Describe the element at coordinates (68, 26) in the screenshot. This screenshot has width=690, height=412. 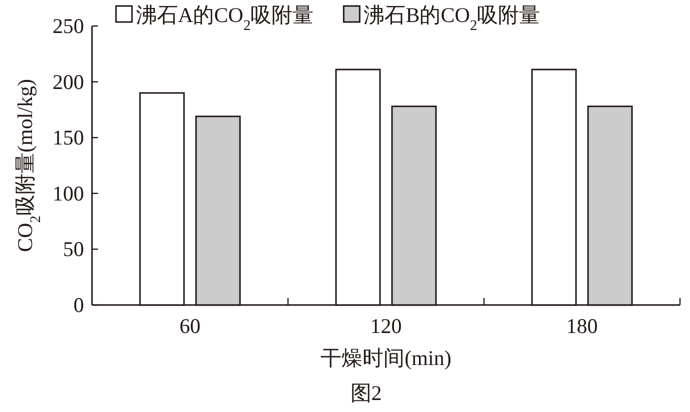
I see `y-tick-label: 250` at that location.